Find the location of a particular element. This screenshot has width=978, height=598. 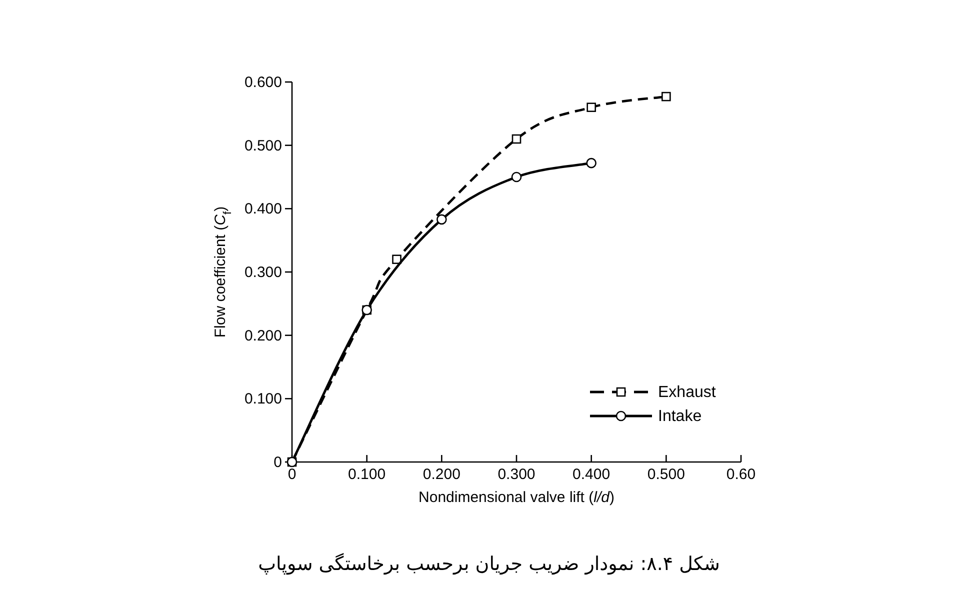

x-tick-label: 0.100 is located at coordinates (367, 474).